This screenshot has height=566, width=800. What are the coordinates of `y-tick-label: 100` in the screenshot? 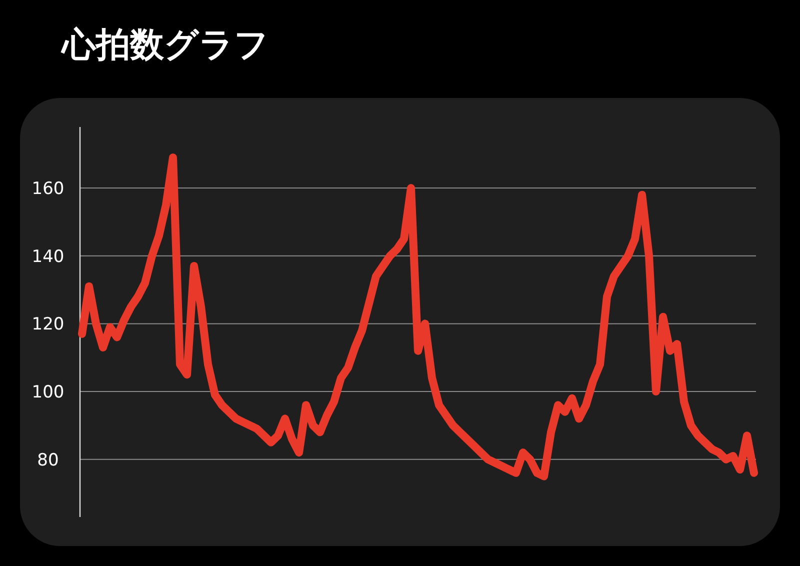 It's located at (48, 392).